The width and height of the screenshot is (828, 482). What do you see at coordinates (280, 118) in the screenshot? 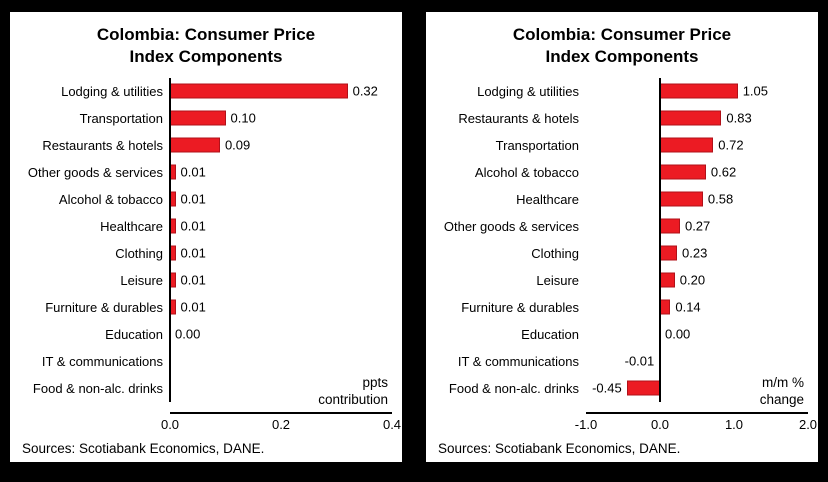
I see `plot-cell: 0.10` at bounding box center [280, 118].